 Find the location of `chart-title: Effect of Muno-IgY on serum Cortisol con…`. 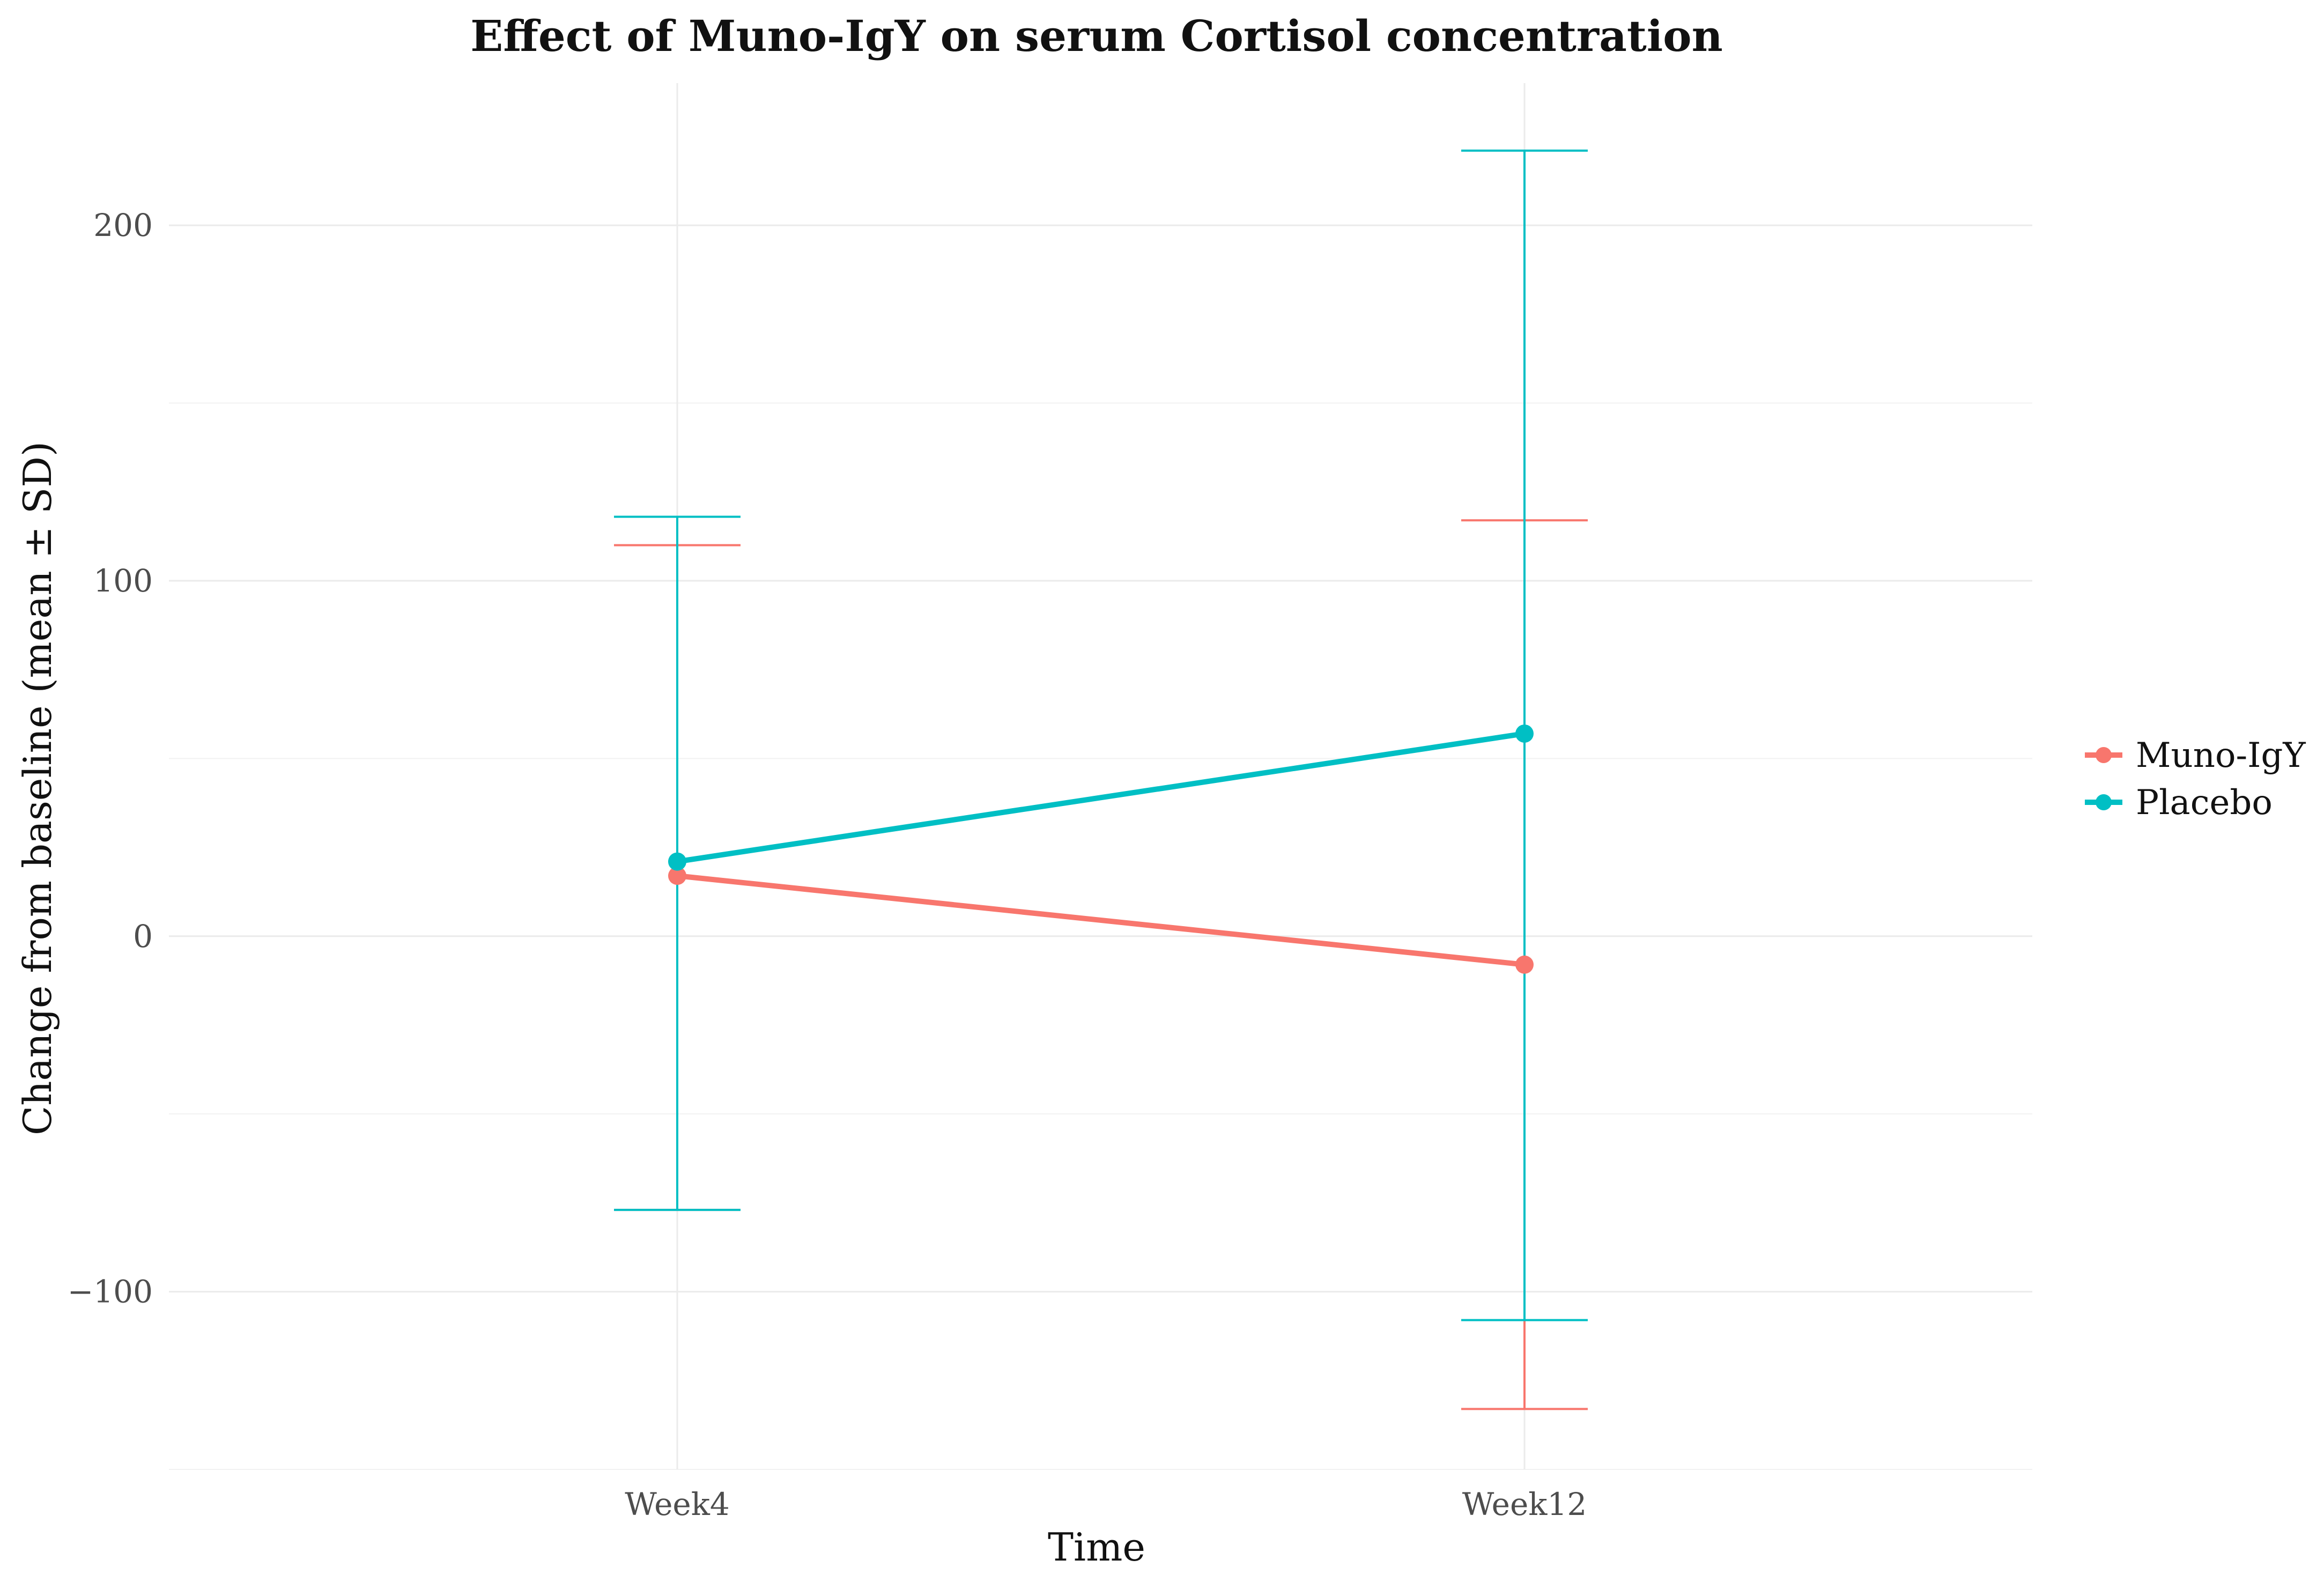

chart-title: Effect of Muno-IgY on serum Cortisol con… is located at coordinates (1096, 36).